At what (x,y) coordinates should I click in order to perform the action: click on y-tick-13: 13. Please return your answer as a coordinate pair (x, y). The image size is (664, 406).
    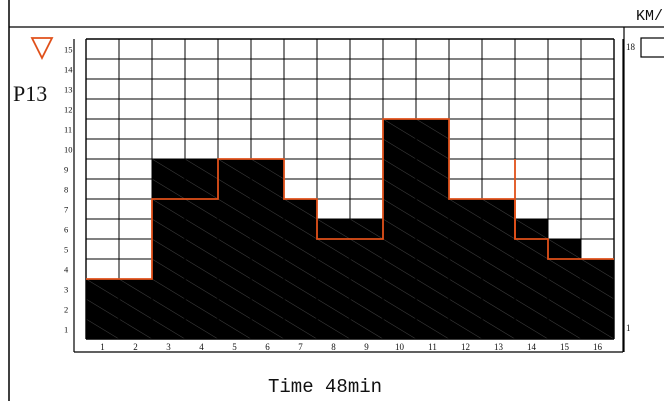
    Looking at the image, I should click on (68, 90).